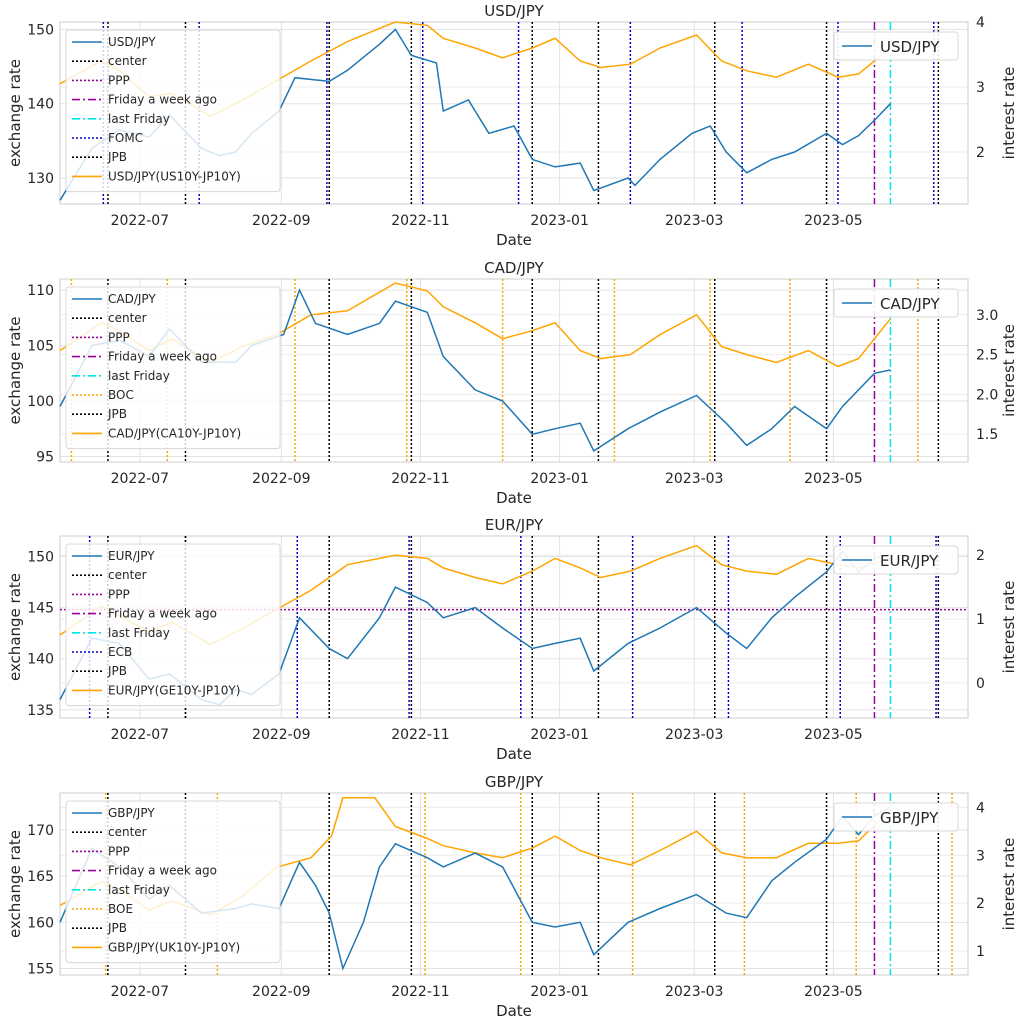 This screenshot has height=1024, width=1024. I want to click on y2-tick-label: 0, so click(980, 684).